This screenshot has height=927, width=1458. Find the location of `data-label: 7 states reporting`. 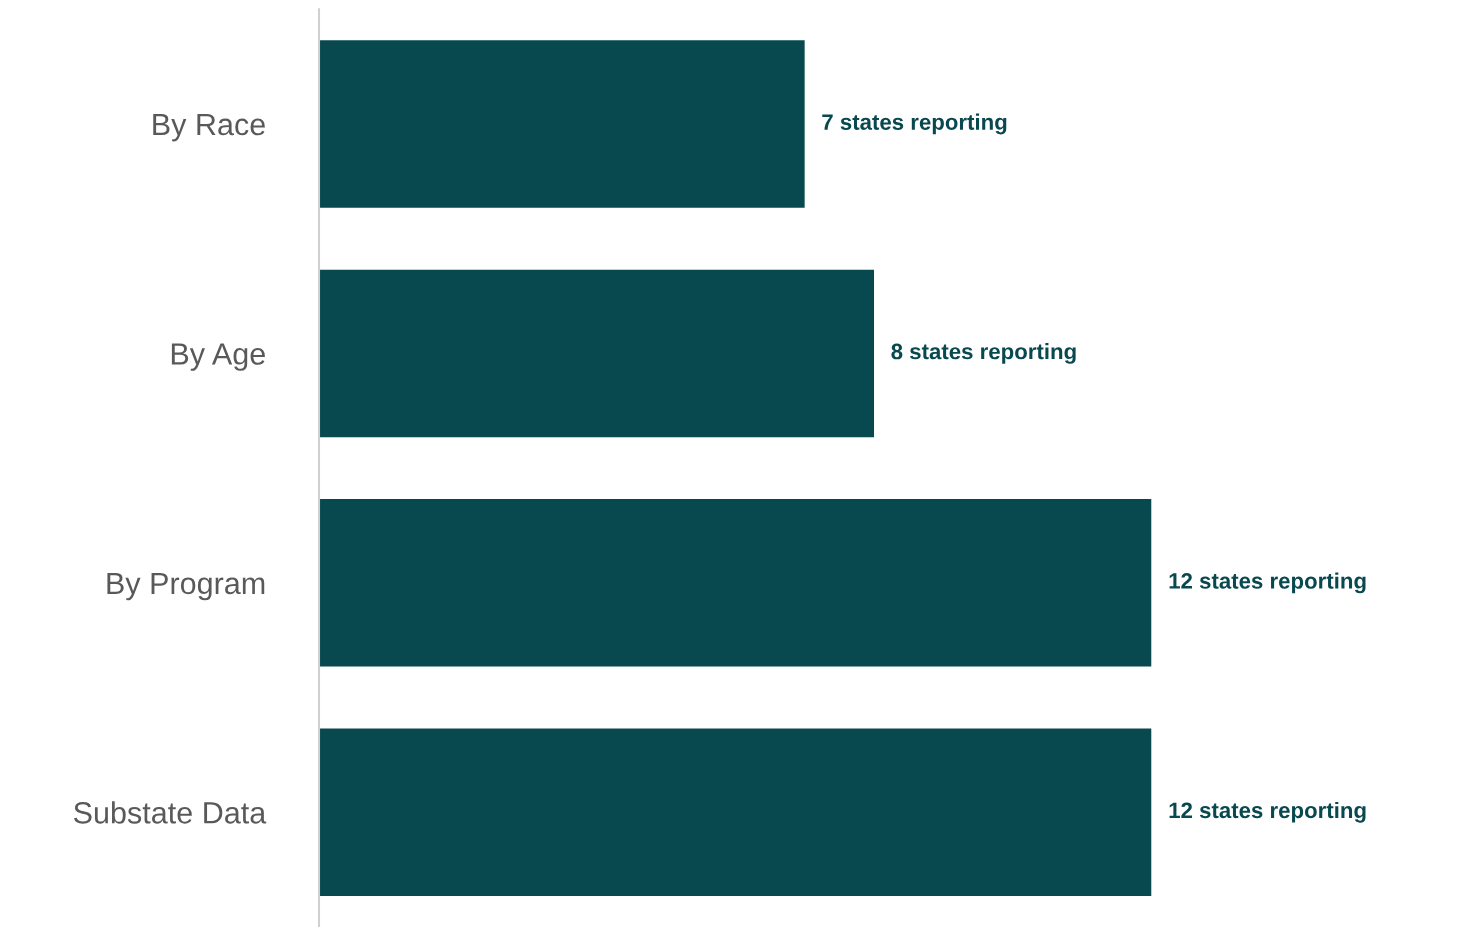

data-label: 7 states reporting is located at coordinates (914, 124).